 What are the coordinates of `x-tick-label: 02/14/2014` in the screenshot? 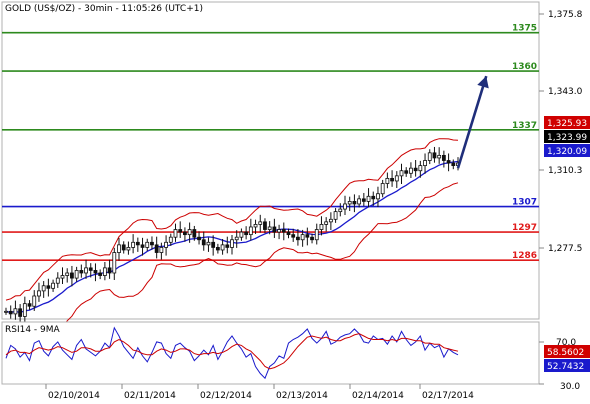 It's located at (378, 395).